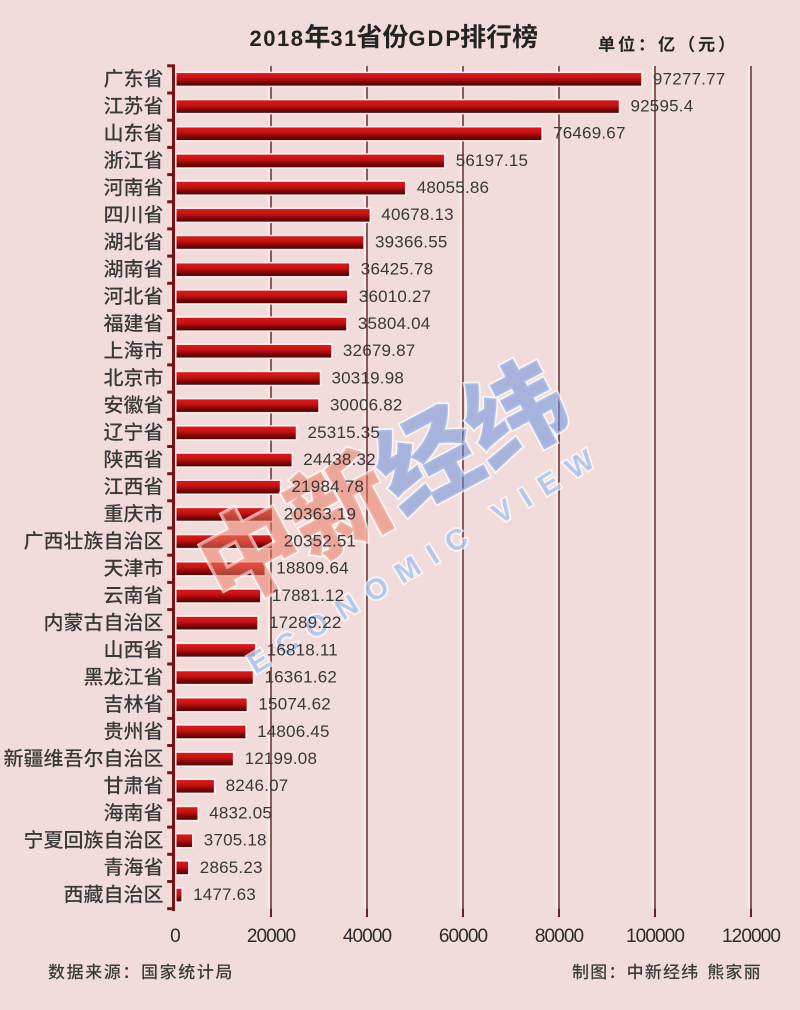 The height and width of the screenshot is (1010, 800). I want to click on svg-text: 40678.13, so click(417, 214).